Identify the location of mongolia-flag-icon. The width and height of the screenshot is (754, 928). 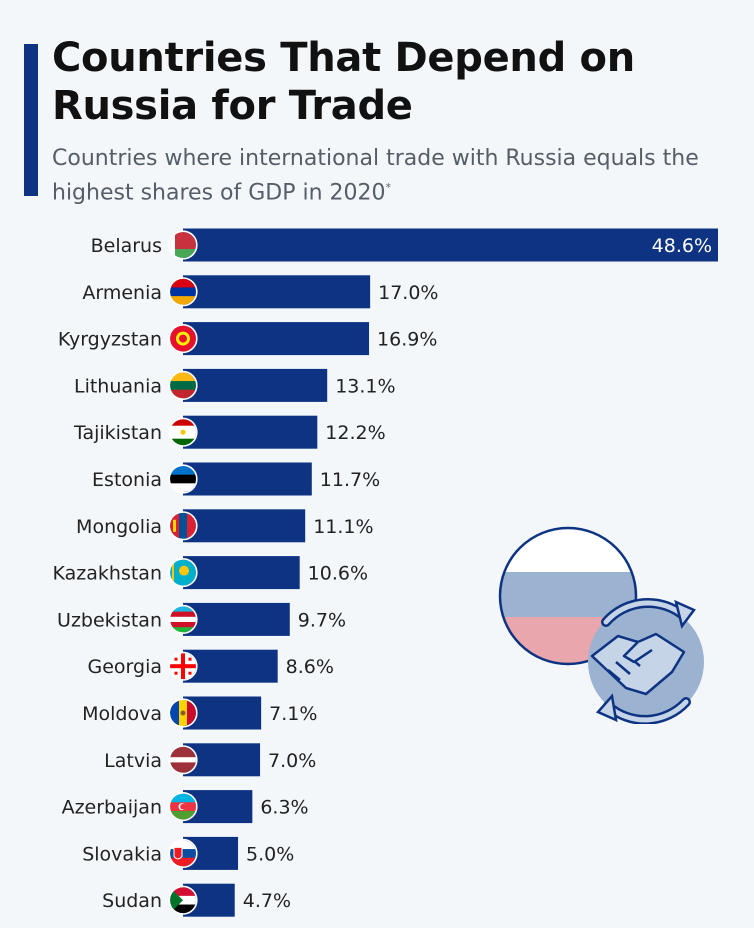
(183, 526).